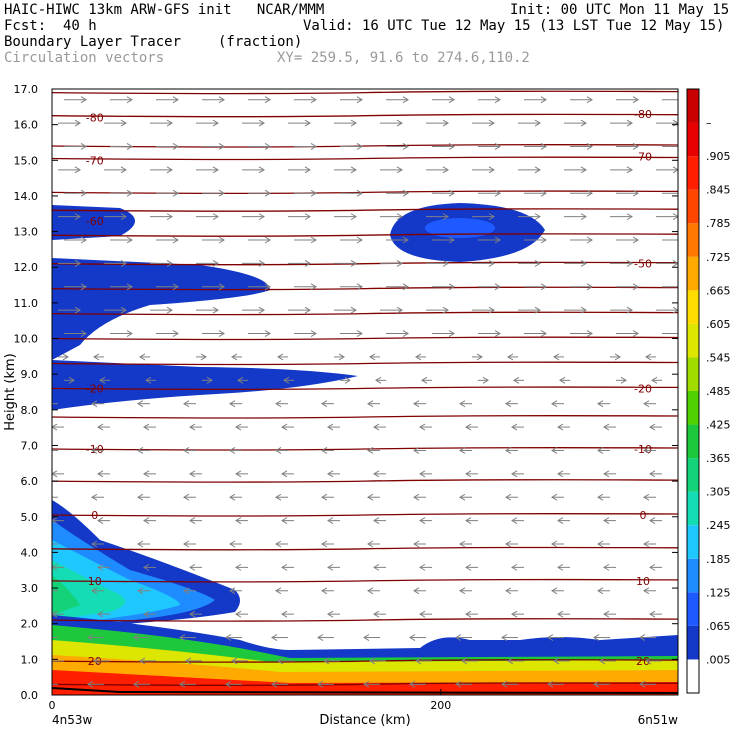 Image resolution: width=740 pixels, height=740 pixels. What do you see at coordinates (30, 410) in the screenshot?
I see `y-tick-label: 8.0` at bounding box center [30, 410].